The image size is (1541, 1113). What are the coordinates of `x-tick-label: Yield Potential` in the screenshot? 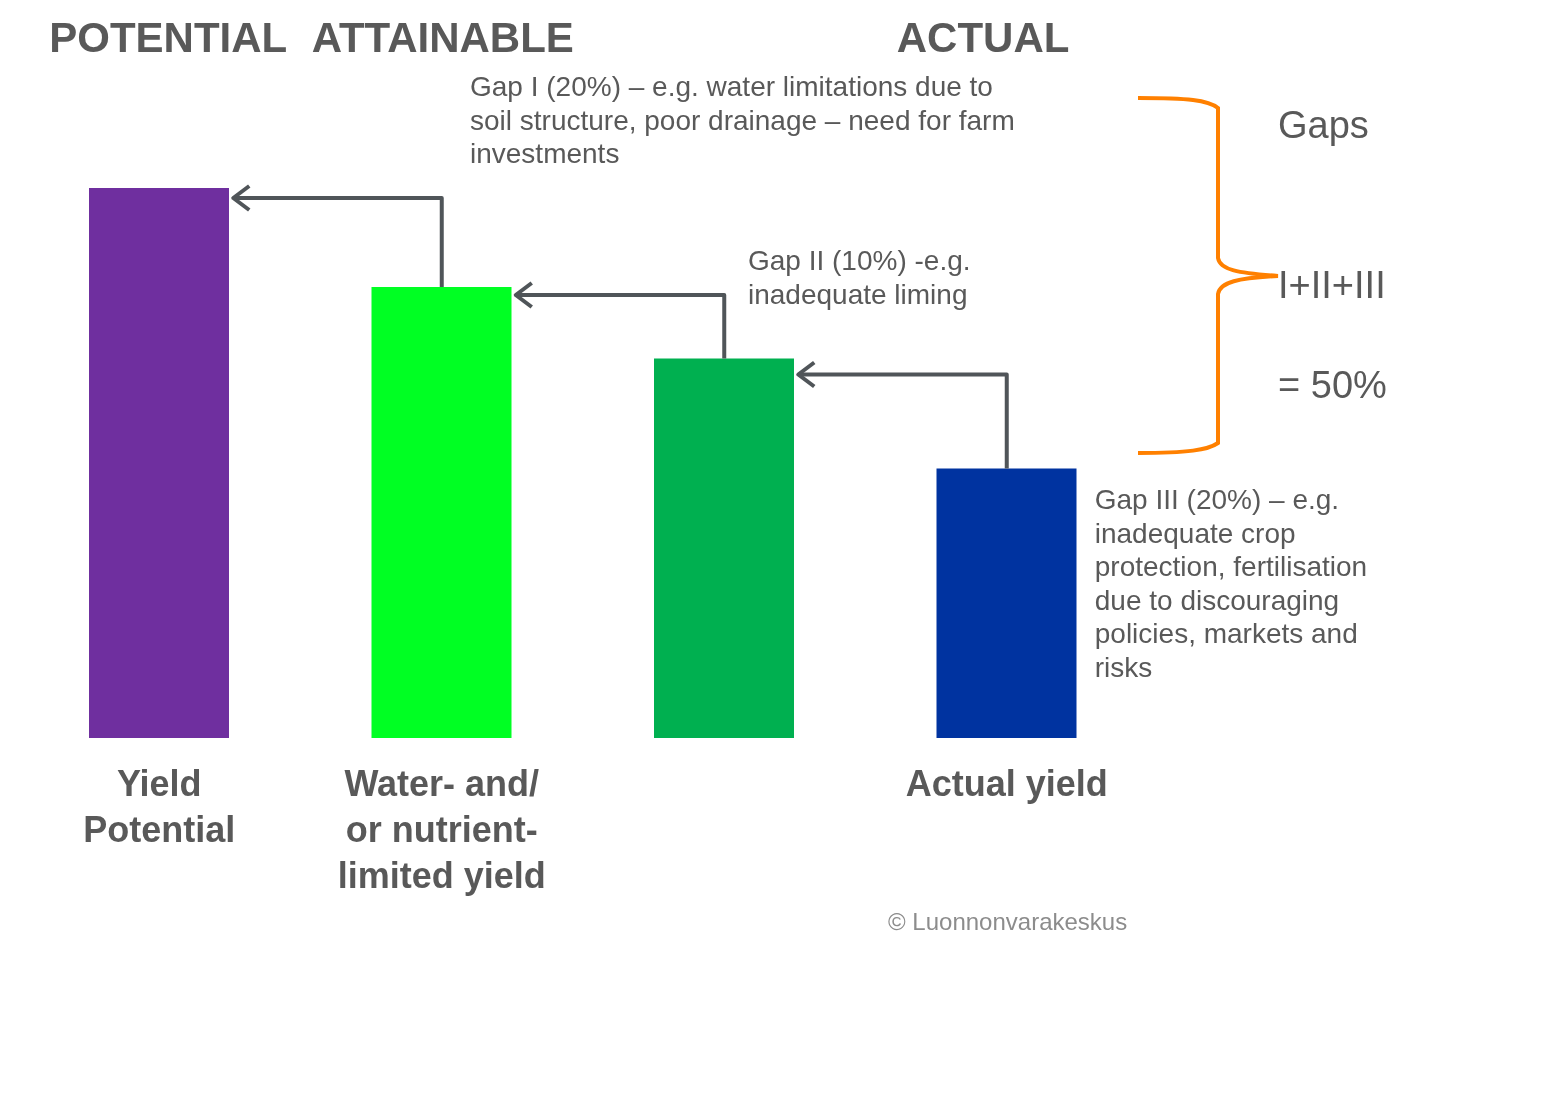 It's located at (159, 806).